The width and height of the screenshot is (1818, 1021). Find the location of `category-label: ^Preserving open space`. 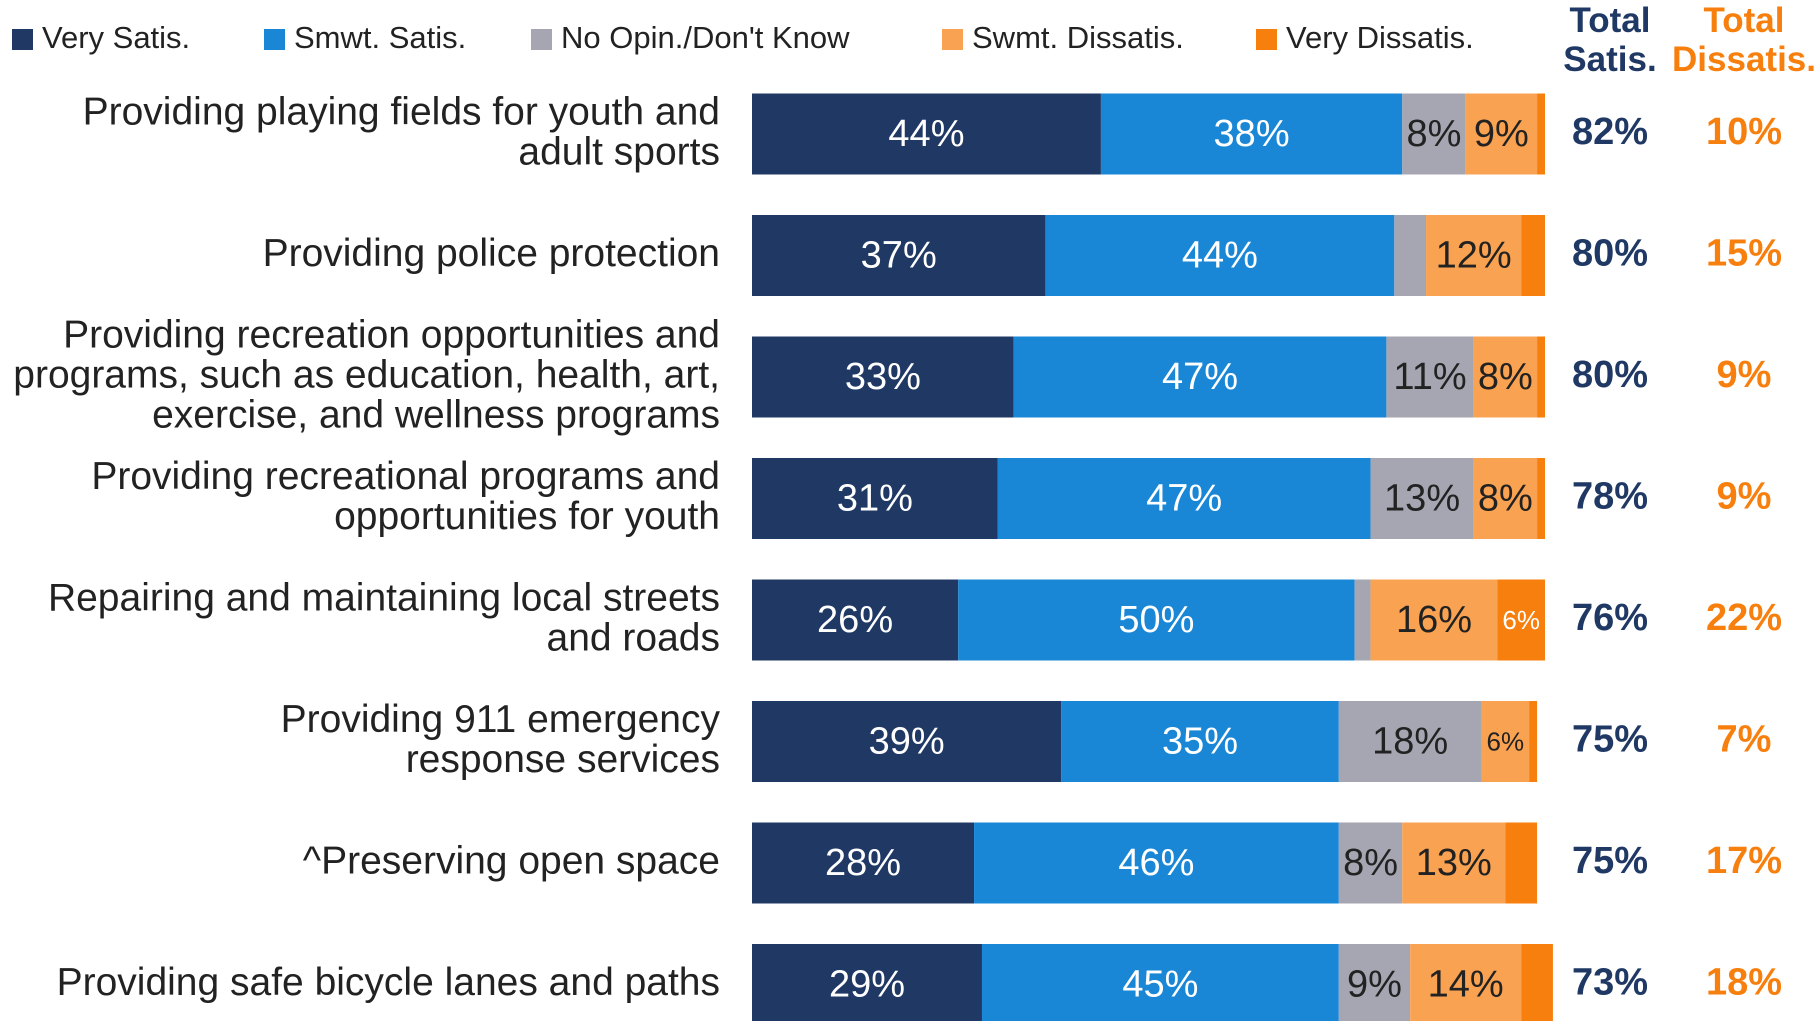

category-label: ^Preserving open space is located at coordinates (511, 860).